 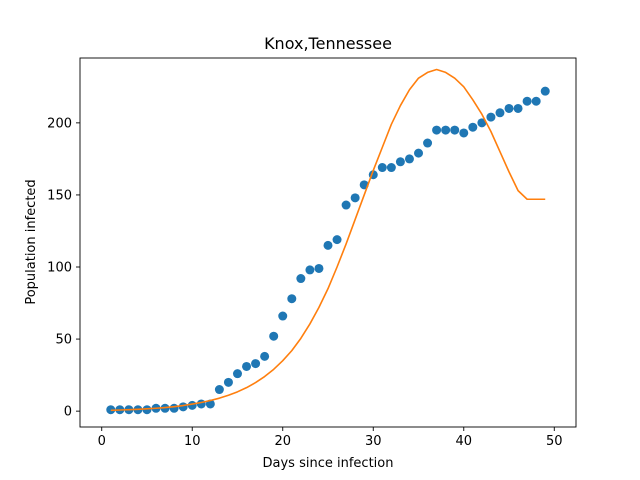 I want to click on x-tick-label: 30, so click(x=373, y=441).